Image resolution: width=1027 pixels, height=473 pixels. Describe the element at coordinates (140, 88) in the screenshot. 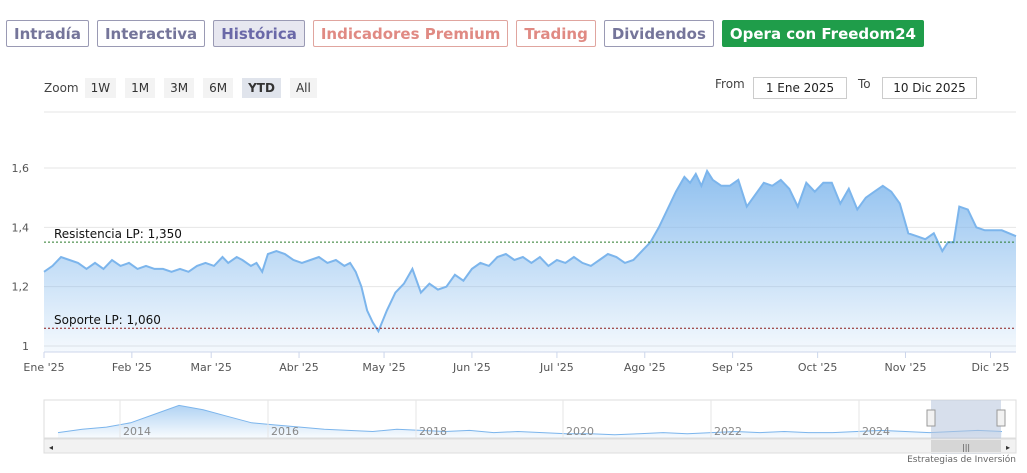

I see `zoom-button-1m: 1M` at that location.